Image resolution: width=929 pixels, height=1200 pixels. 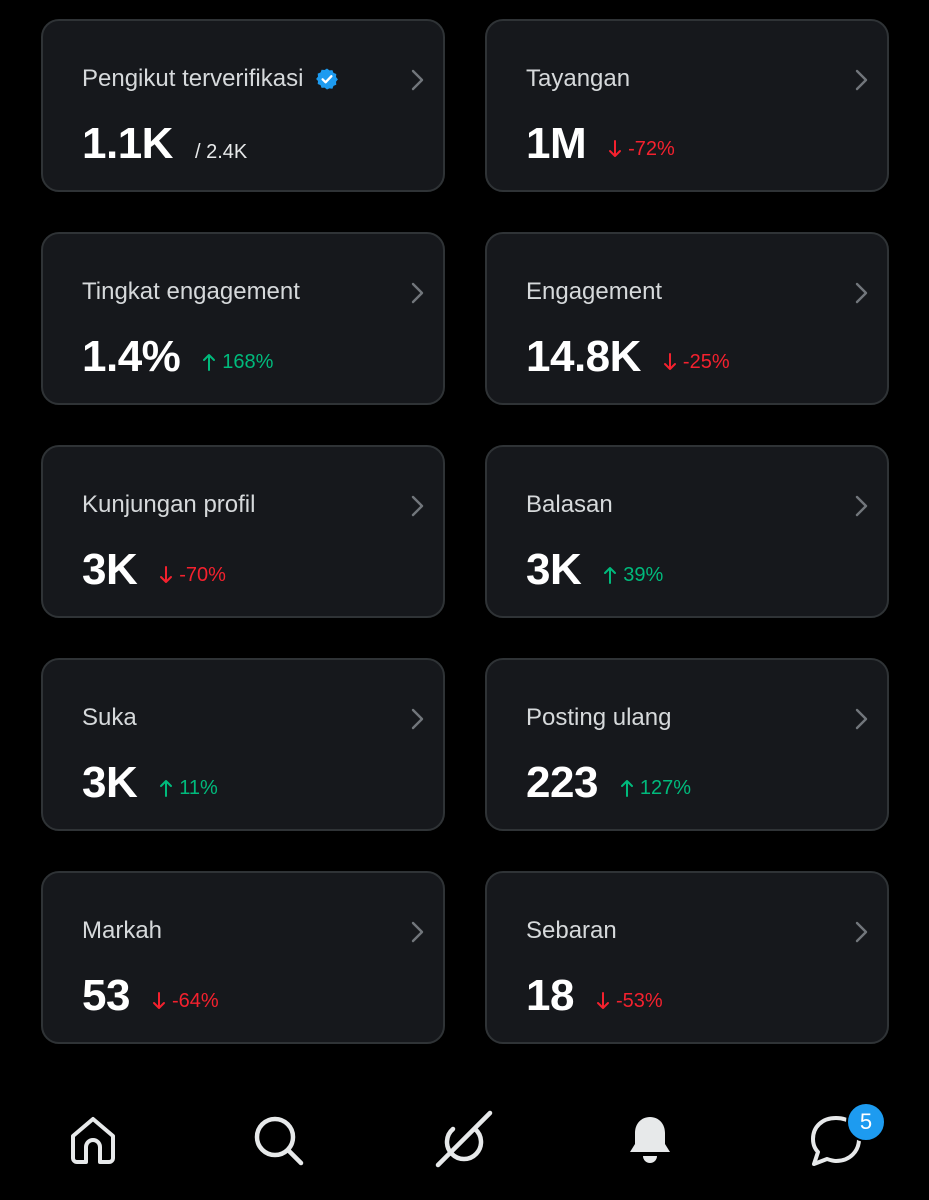 I want to click on card-label: Kunjungan profil, so click(x=168, y=505).